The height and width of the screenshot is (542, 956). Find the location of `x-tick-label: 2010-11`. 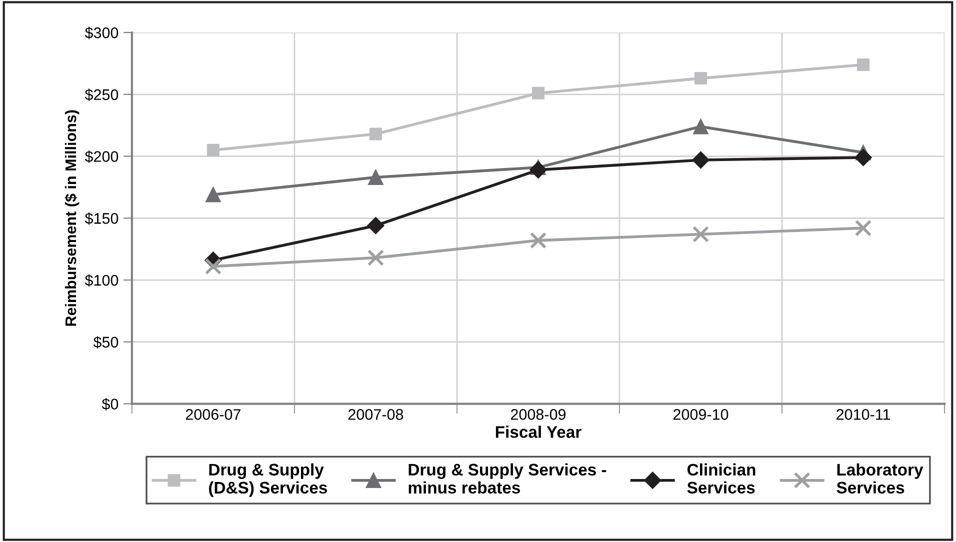

x-tick-label: 2010-11 is located at coordinates (863, 414).